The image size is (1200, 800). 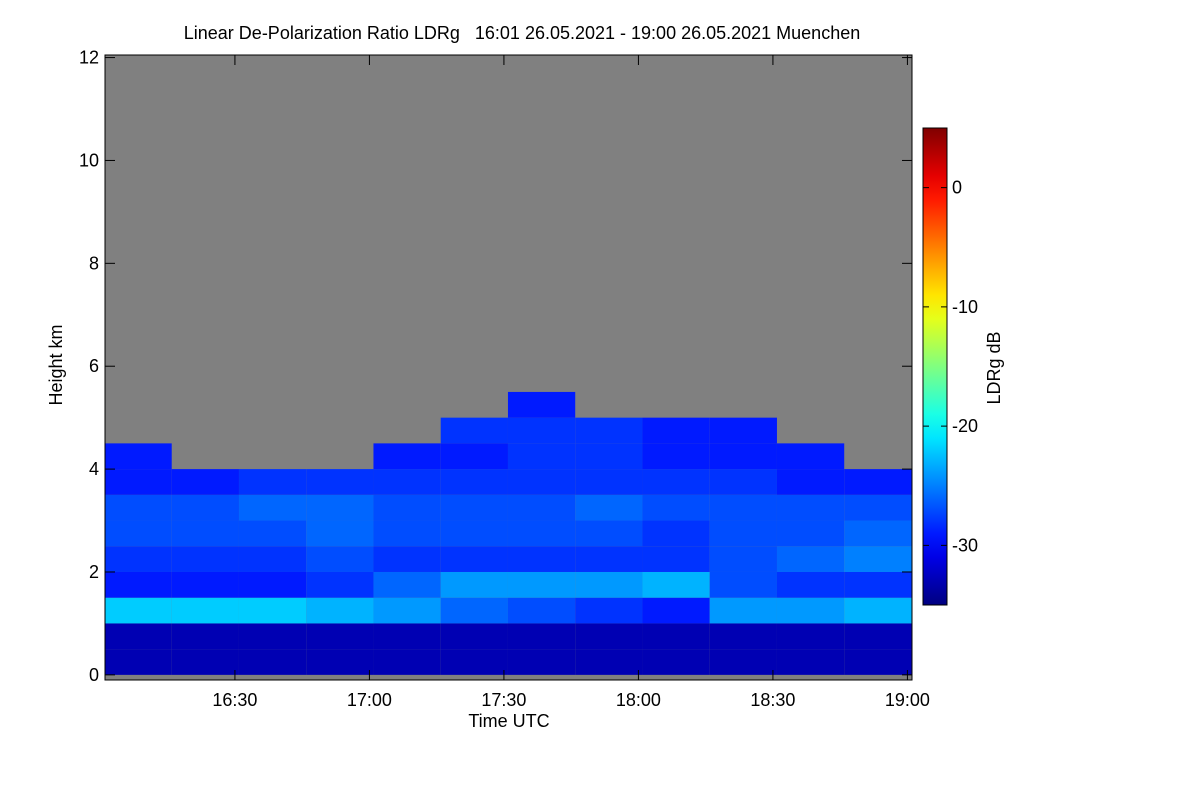 What do you see at coordinates (772, 700) in the screenshot?
I see `x-tick-label: 18:30` at bounding box center [772, 700].